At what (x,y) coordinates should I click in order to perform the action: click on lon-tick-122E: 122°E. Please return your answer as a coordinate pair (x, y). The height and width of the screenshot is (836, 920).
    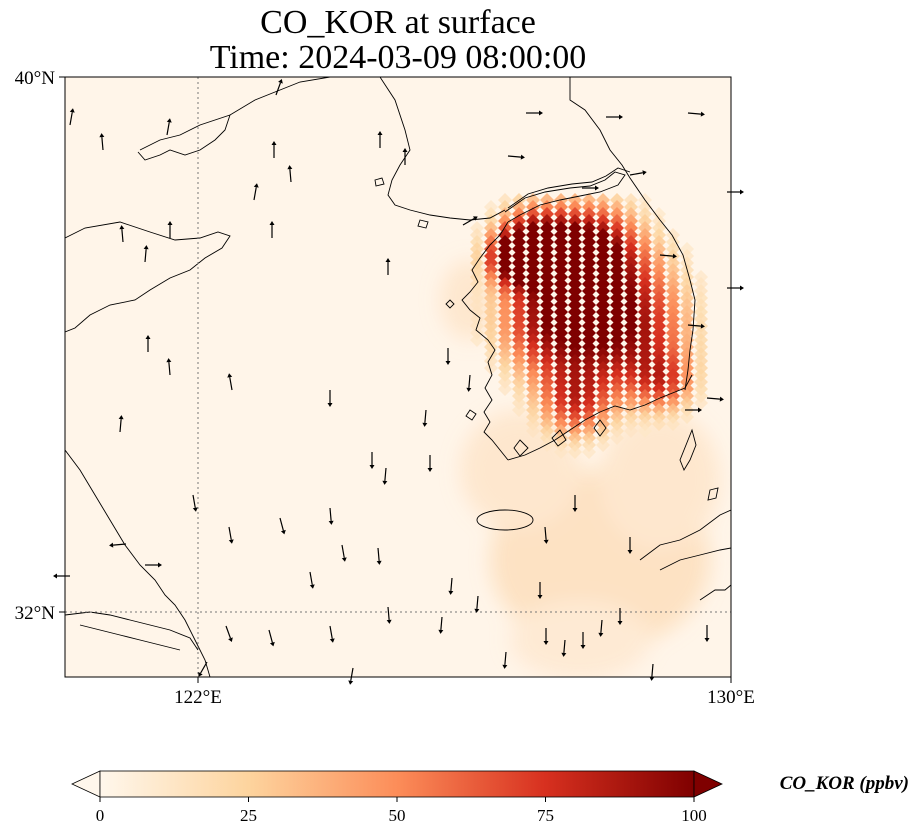
    Looking at the image, I should click on (198, 697).